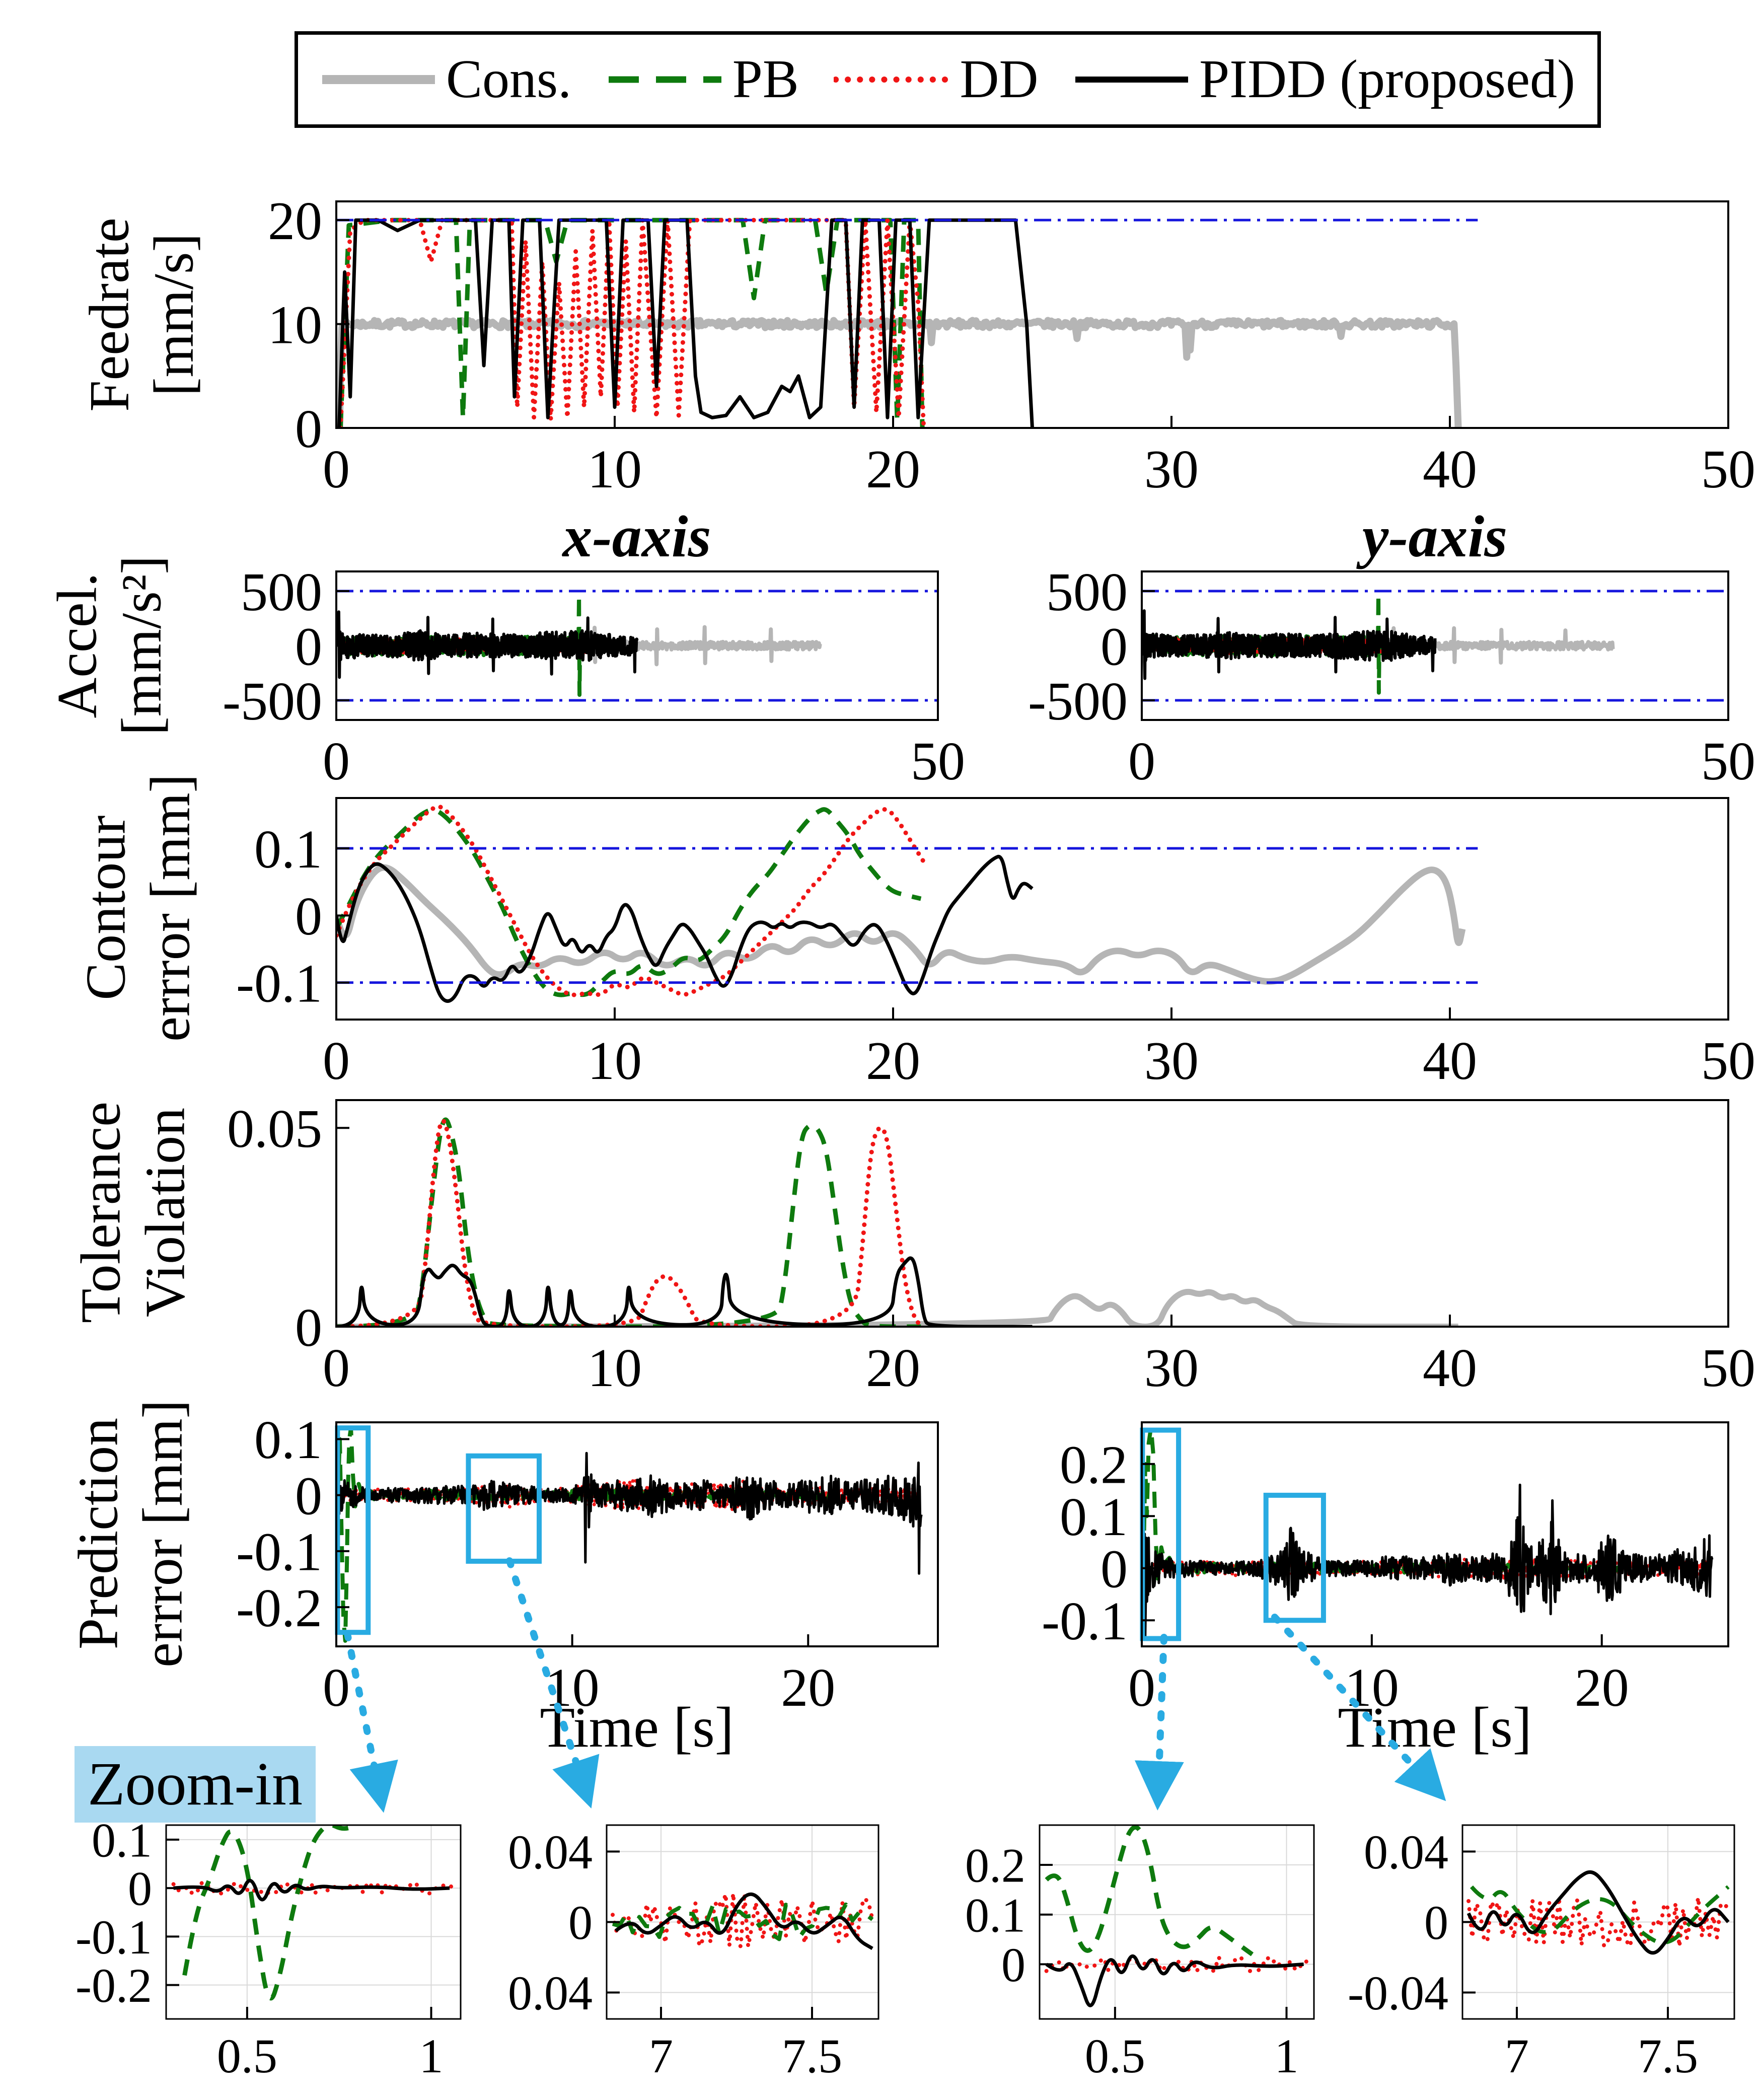  What do you see at coordinates (1011, 345) in the screenshot?
I see `feedrate-plot: 0 10 20 30 40 50 0 10 20` at bounding box center [1011, 345].